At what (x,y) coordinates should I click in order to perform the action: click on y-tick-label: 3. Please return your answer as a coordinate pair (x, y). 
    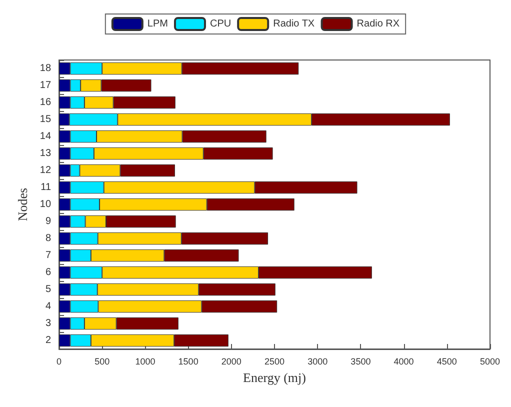
    Looking at the image, I should click on (48, 323).